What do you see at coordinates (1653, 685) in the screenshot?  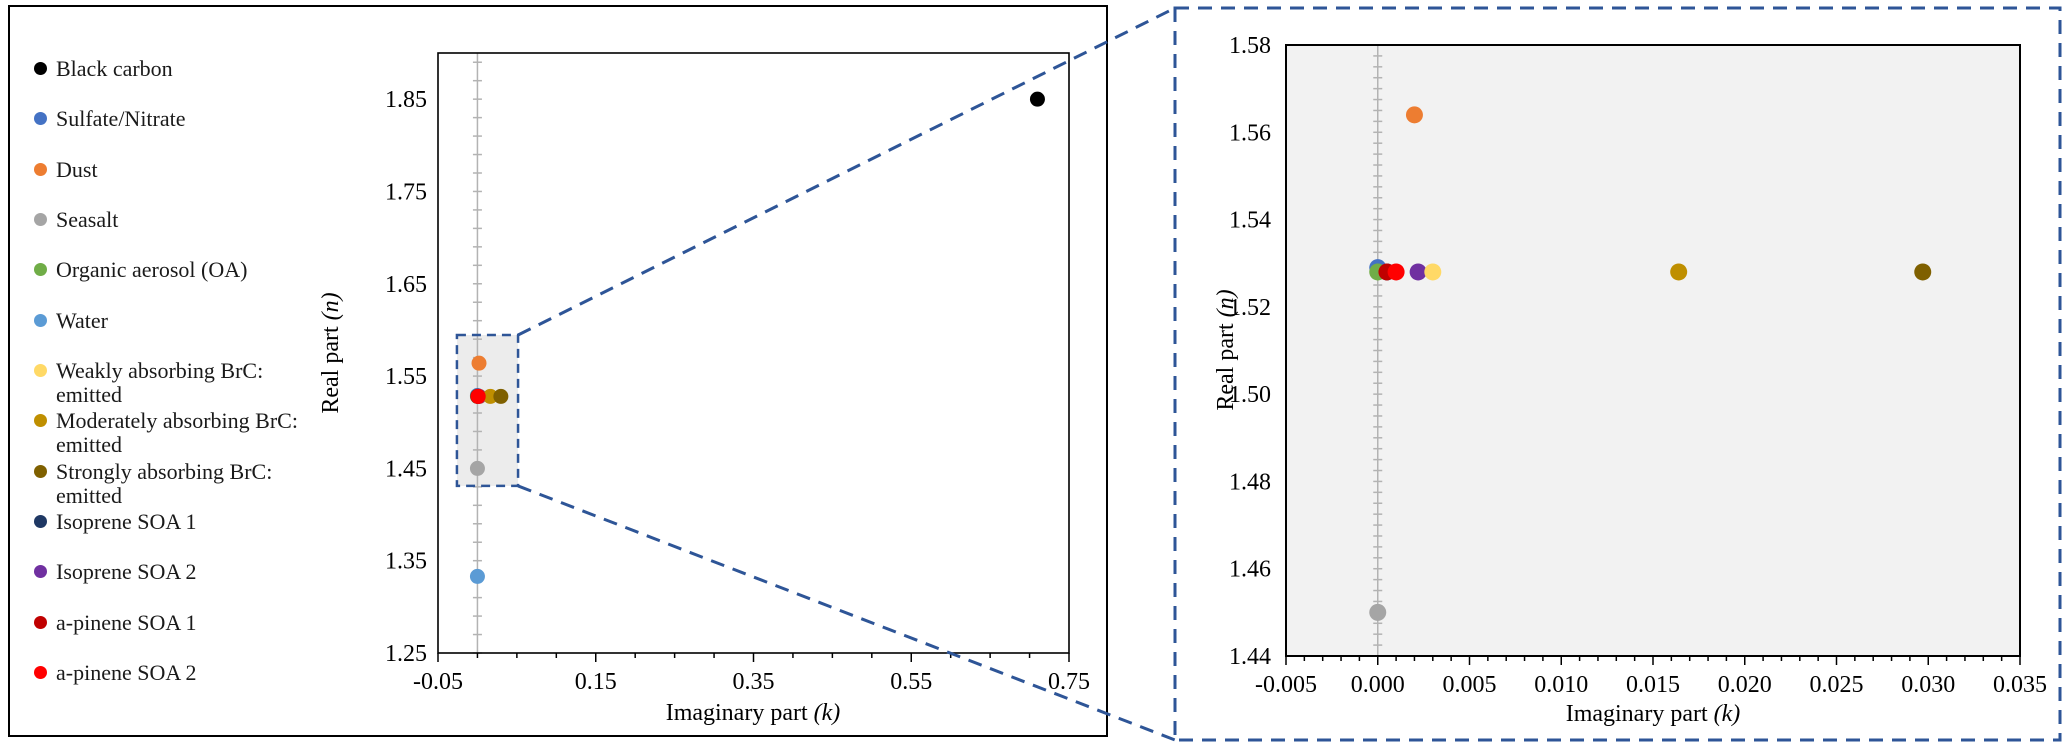 I see `inset-x-tick-label: 0.015` at bounding box center [1653, 685].